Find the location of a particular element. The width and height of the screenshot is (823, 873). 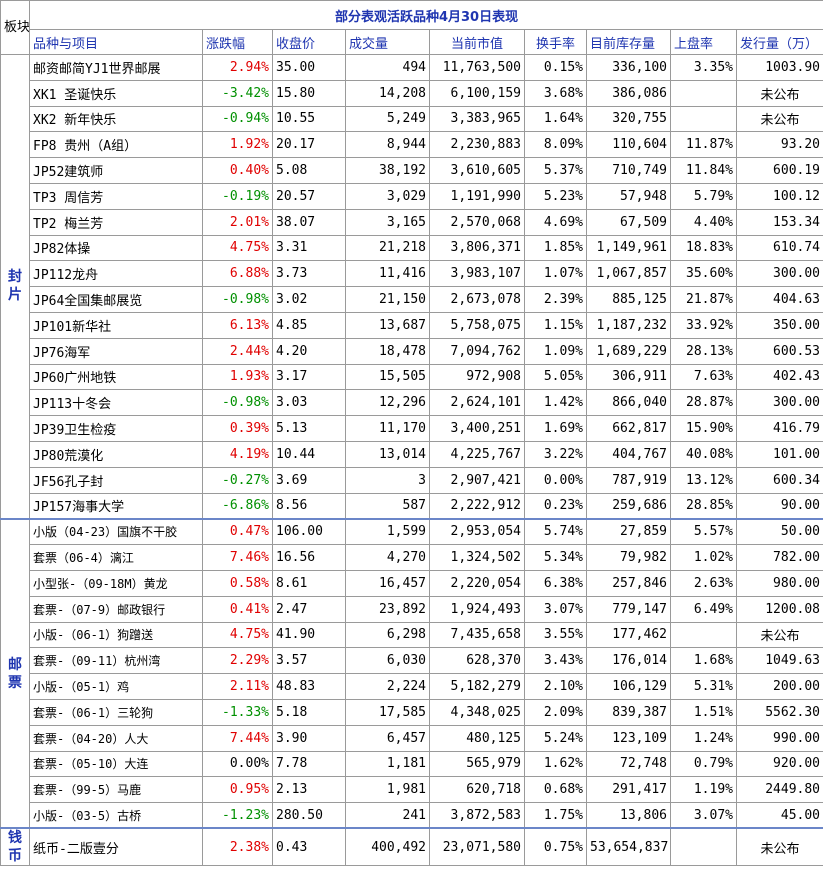

row-price: 5.13 is located at coordinates (309, 428).